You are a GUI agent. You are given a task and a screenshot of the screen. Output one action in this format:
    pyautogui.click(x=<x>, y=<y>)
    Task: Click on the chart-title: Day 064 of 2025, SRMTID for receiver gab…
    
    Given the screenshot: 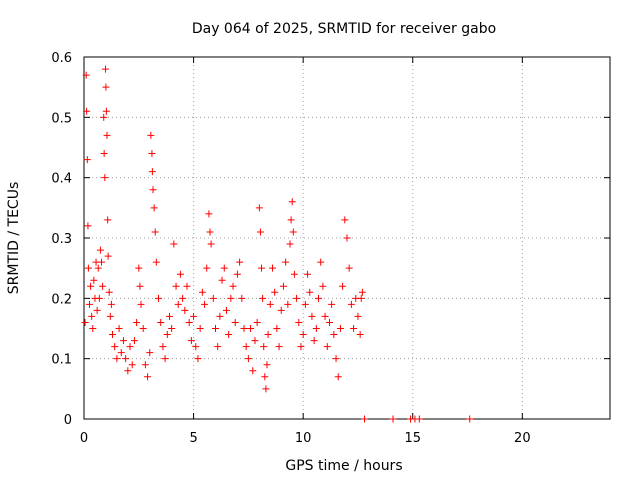 What is the action you would take?
    pyautogui.click(x=344, y=29)
    